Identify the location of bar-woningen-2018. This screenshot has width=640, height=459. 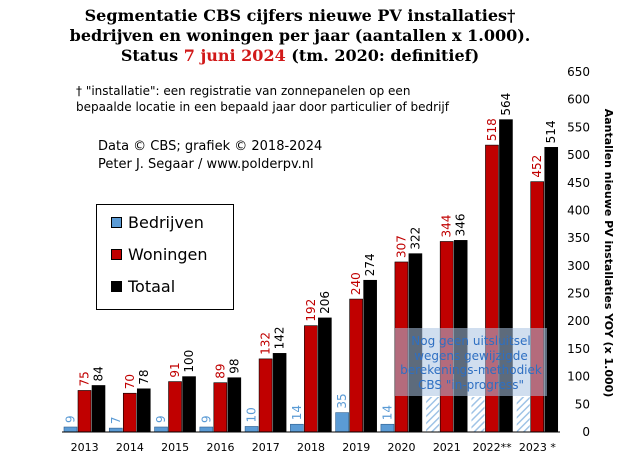
(311, 379).